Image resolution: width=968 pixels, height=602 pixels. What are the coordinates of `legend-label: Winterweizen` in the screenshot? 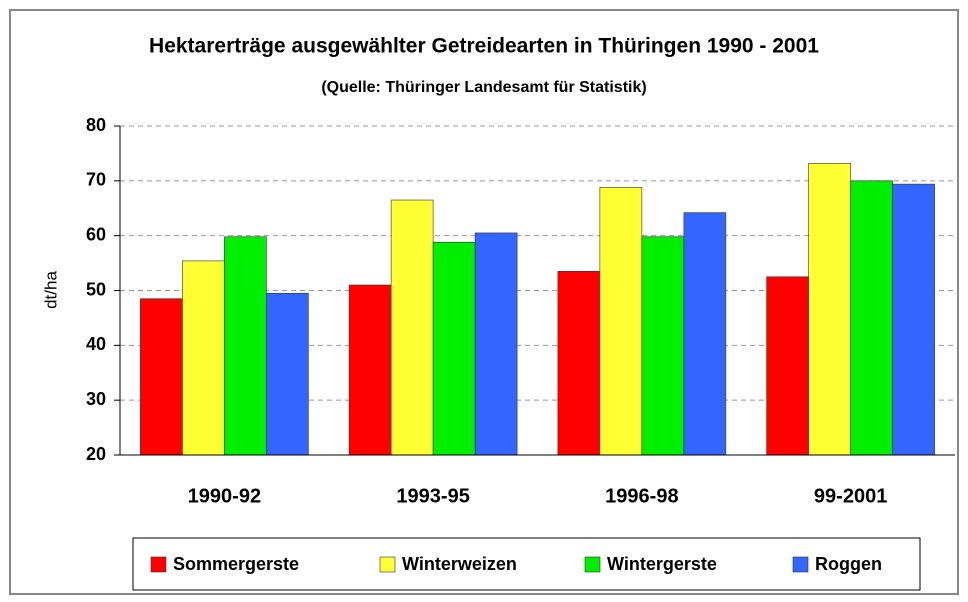 It's located at (459, 564).